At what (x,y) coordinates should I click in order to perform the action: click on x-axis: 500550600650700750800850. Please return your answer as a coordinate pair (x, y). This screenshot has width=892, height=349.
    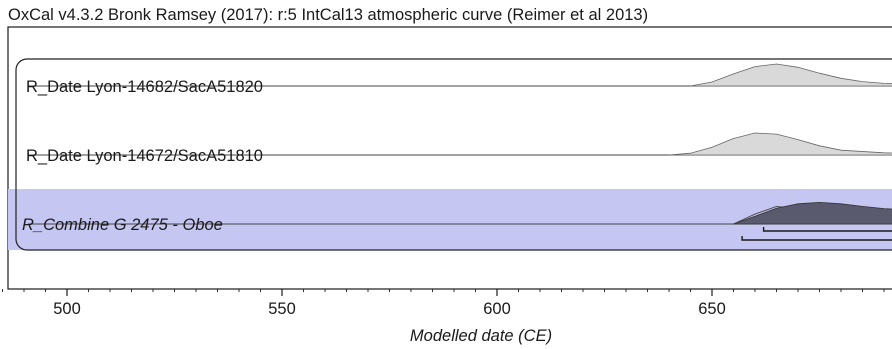
    Looking at the image, I should click on (443, 303).